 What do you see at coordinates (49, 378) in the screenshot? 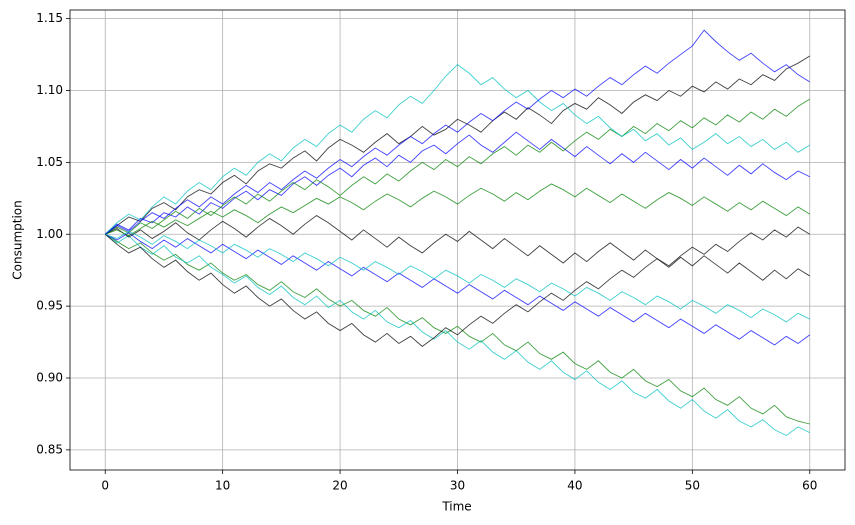
I see `y-tick-label: 0.90` at bounding box center [49, 378].